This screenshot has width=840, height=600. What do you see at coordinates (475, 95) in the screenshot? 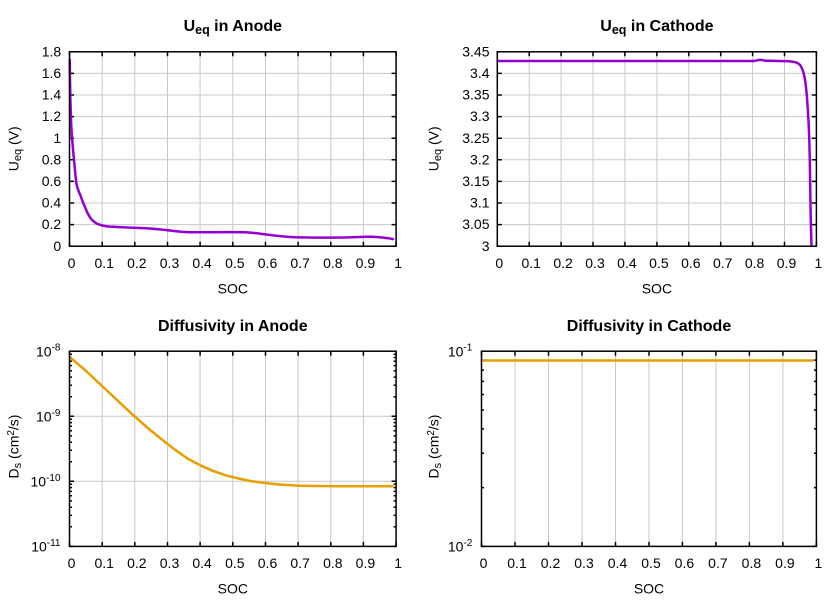
I see `svg-text: 3.35` at bounding box center [475, 95].